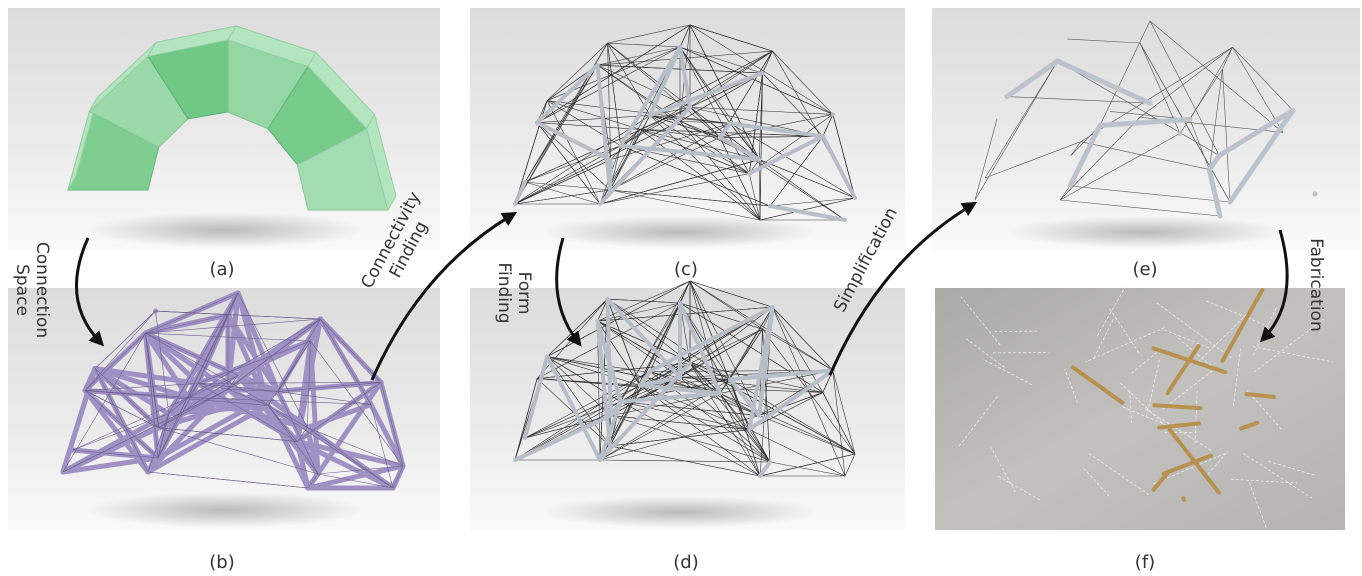 The height and width of the screenshot is (576, 1362). I want to click on panel-bg, so click(687, 129).